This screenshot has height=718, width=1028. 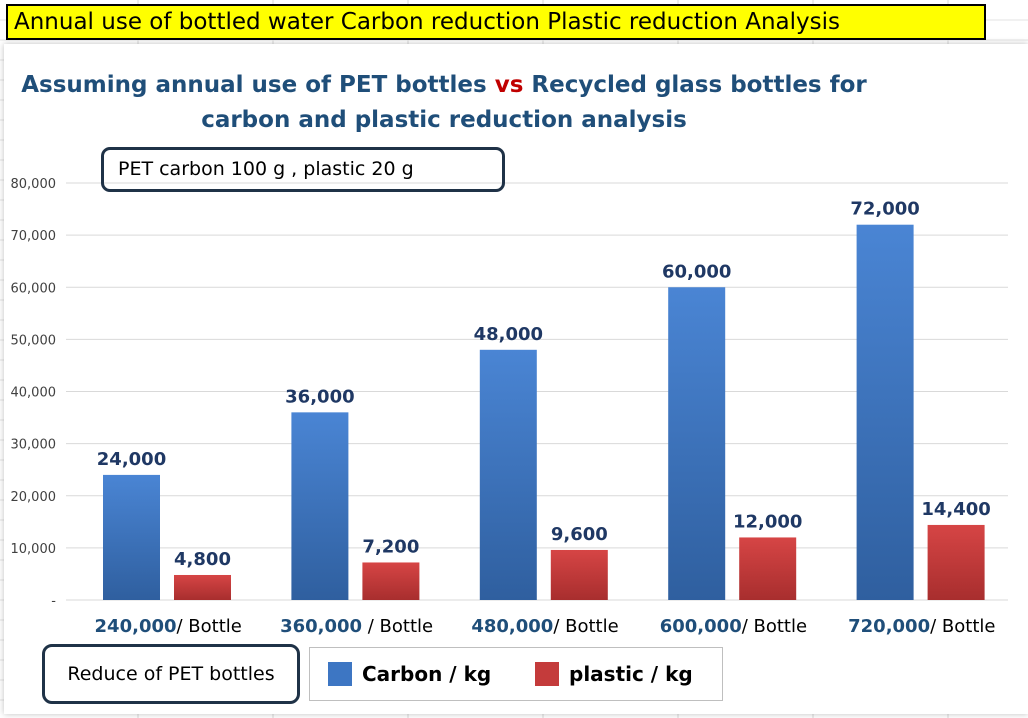 What do you see at coordinates (319, 396) in the screenshot?
I see `data-label-carbon: 36,000` at bounding box center [319, 396].